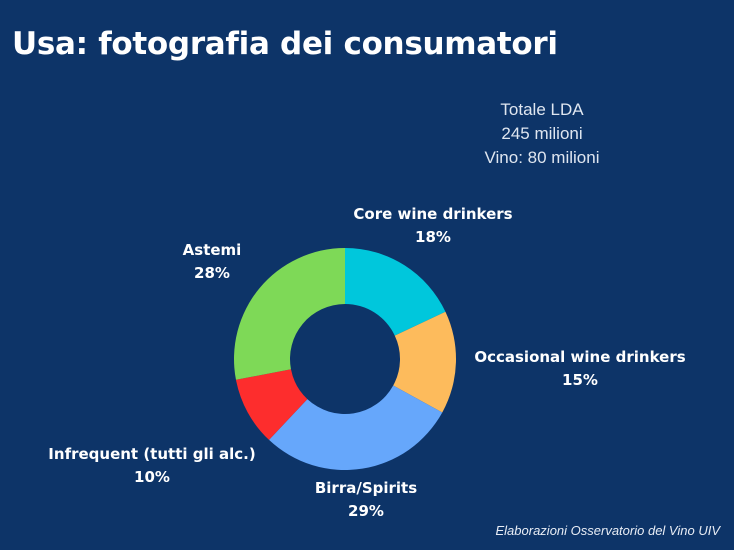 The height and width of the screenshot is (550, 734). Describe the element at coordinates (271, 404) in the screenshot. I see `donut-slice-infrequent-tutti-gli-alc` at that location.